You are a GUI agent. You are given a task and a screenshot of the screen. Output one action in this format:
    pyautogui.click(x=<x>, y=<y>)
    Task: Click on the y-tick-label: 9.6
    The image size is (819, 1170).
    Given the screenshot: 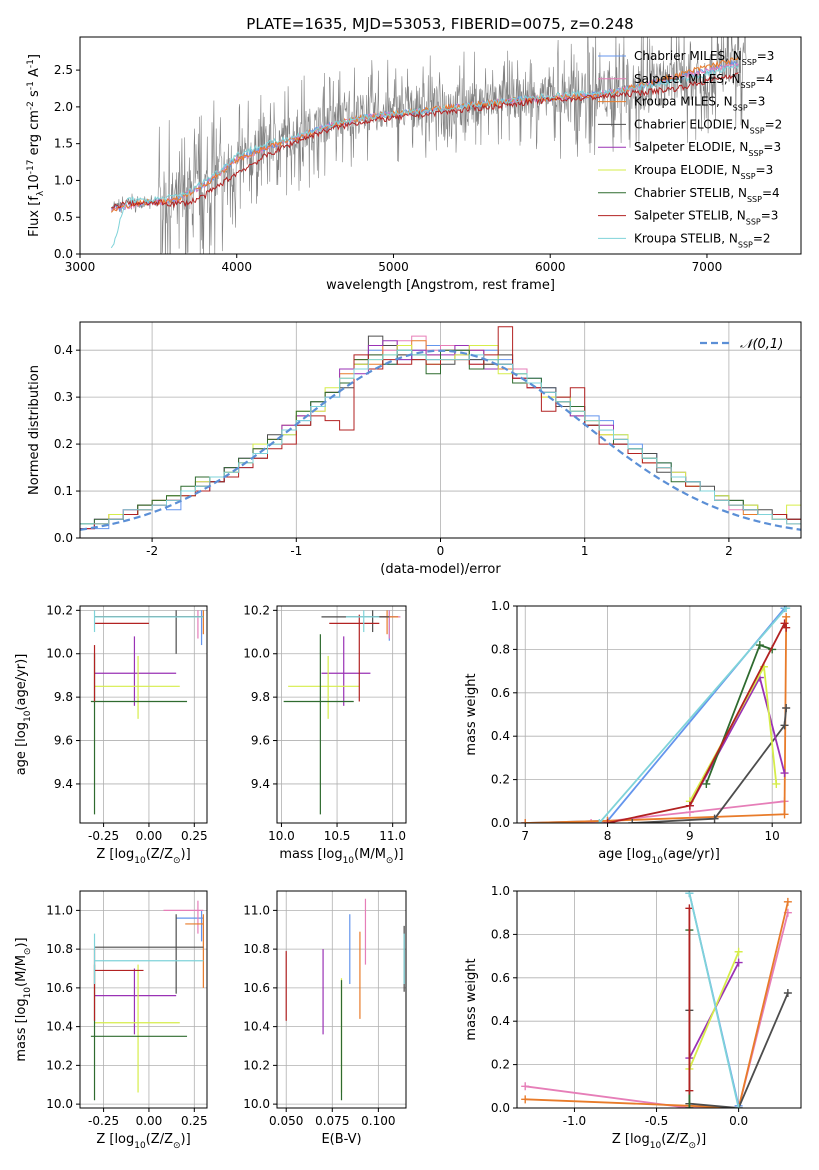 What is the action you would take?
    pyautogui.click(x=63, y=741)
    